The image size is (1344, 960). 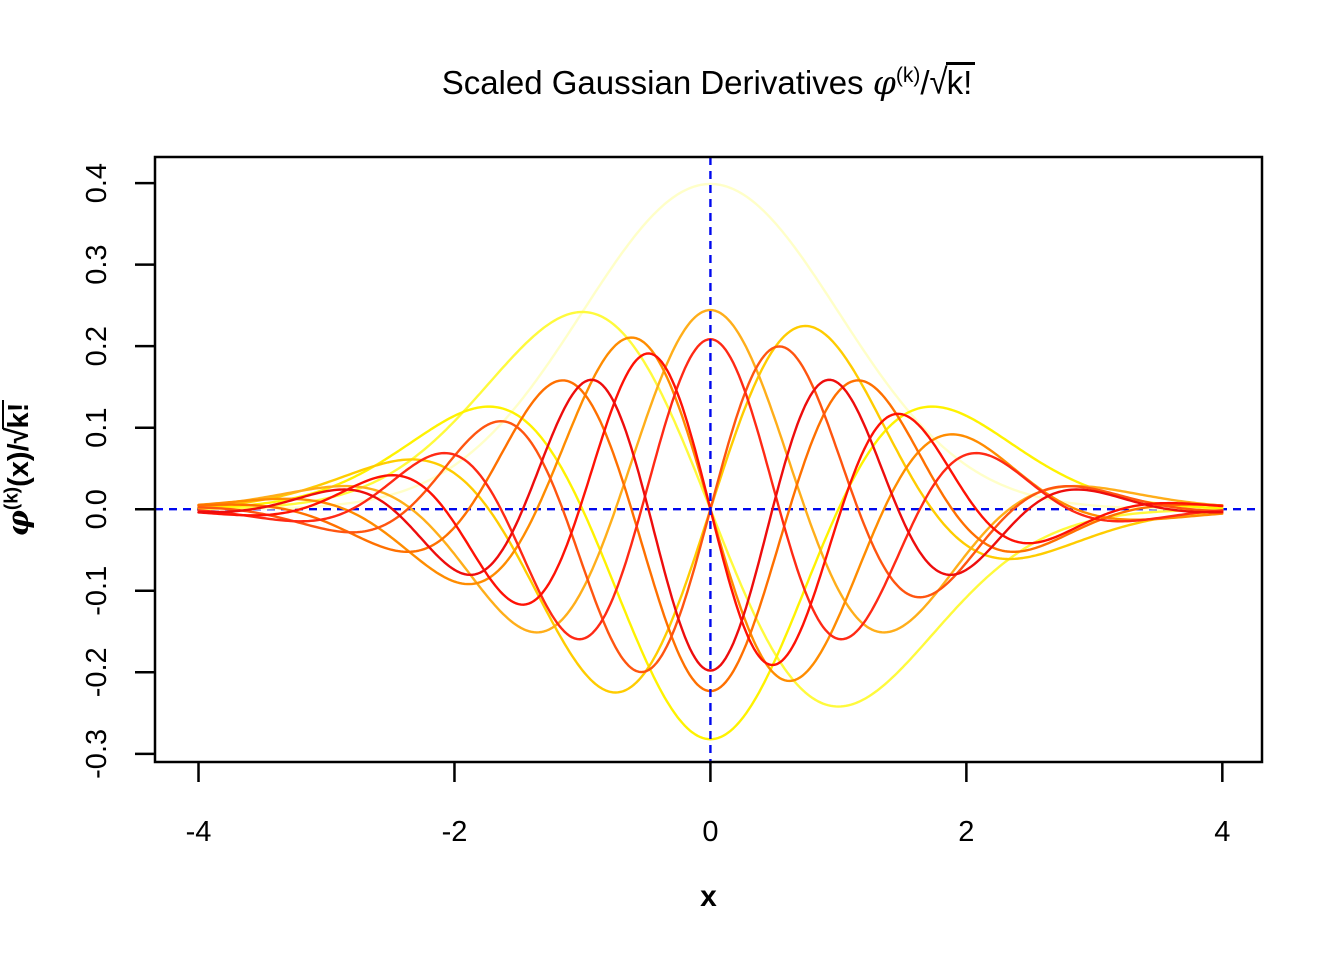 I want to click on y-tick-label: 0.3, so click(x=97, y=264).